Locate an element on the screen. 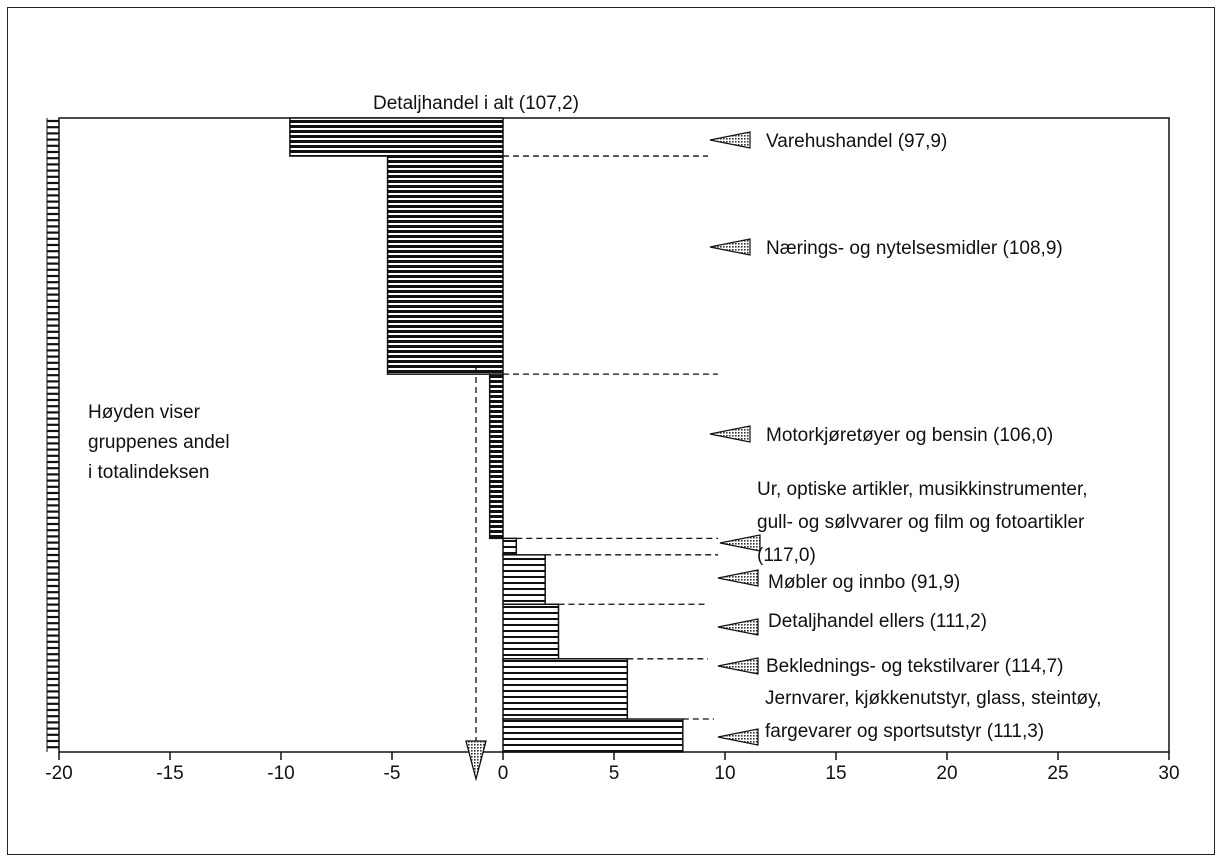 The width and height of the screenshot is (1224, 863). category-label: Detaljhandel ellers (111,2) is located at coordinates (877, 621).